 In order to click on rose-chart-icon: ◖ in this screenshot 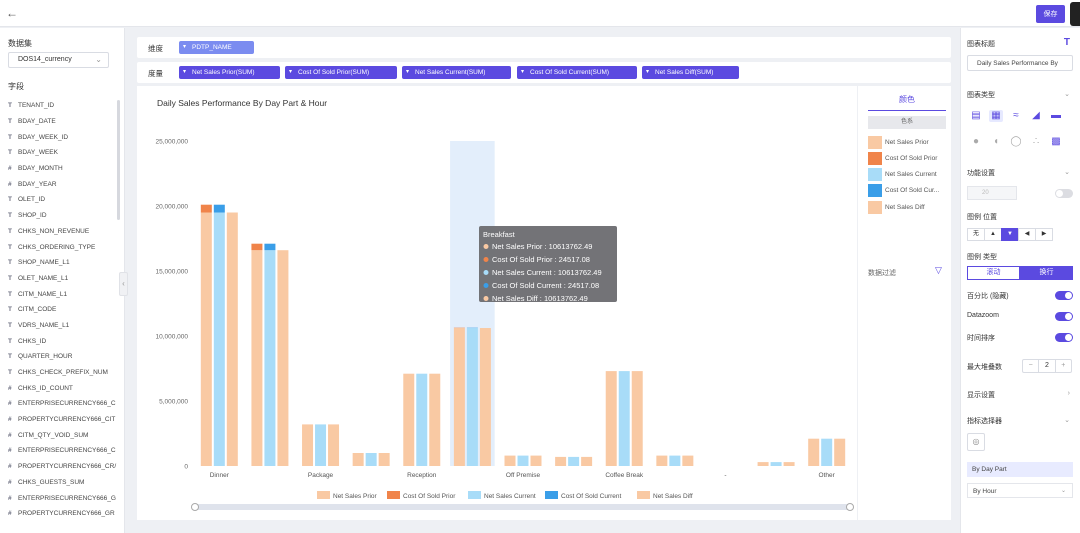, I will do `click(996, 141)`.